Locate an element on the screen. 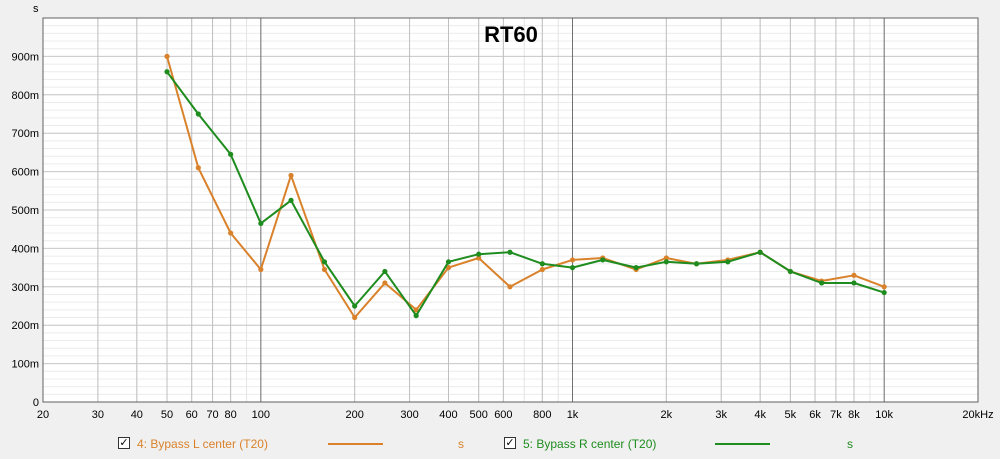 Image resolution: width=1000 pixels, height=459 pixels. legend-unit-series-1: s is located at coordinates (461, 444).